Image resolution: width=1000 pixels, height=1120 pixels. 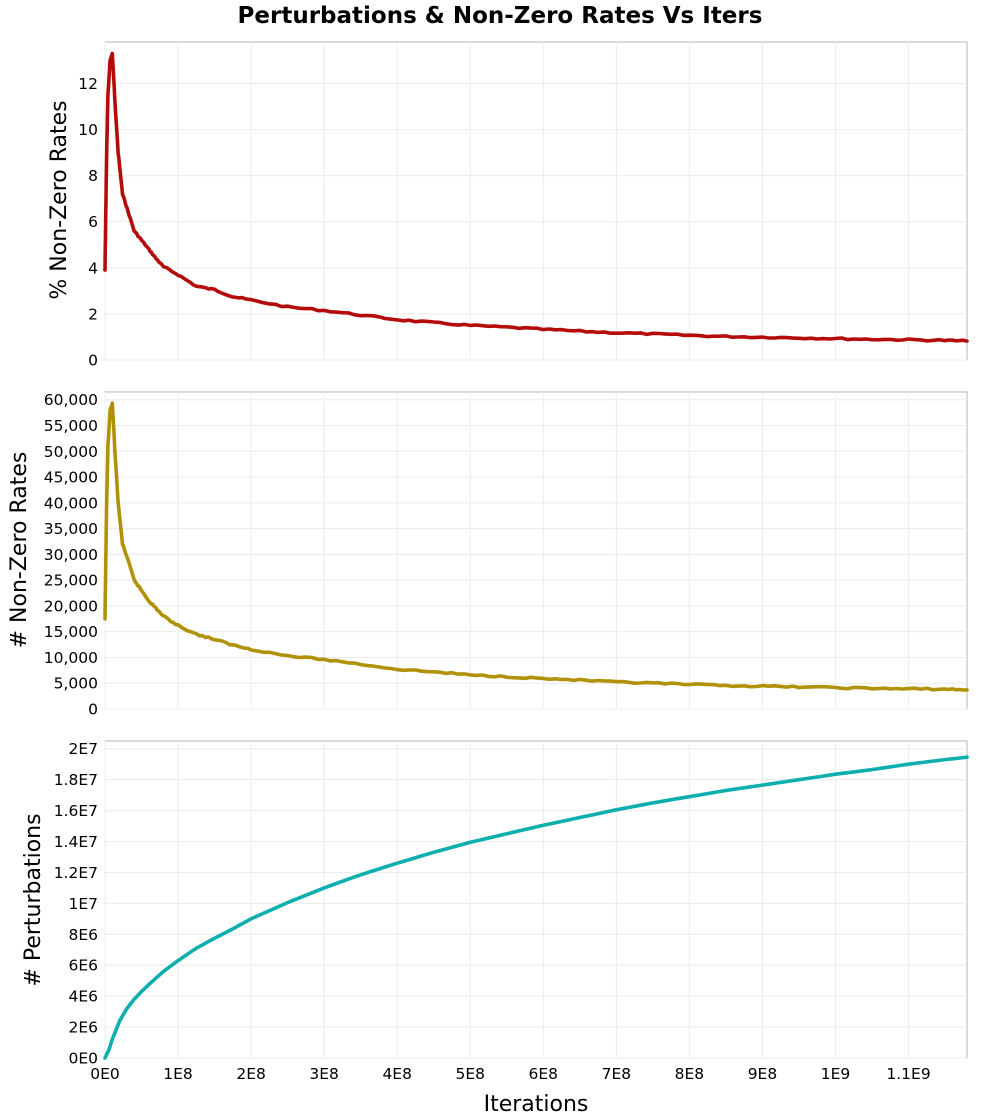 I want to click on x-tick-label-3: 3E8, so click(x=324, y=1074).